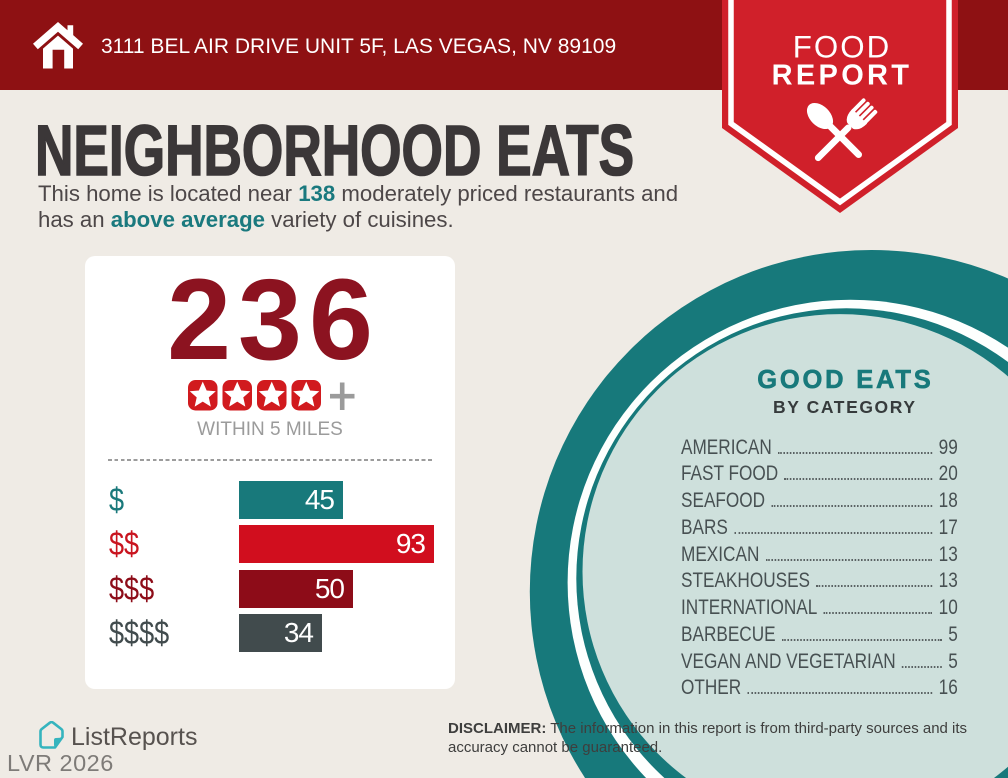 The image size is (1008, 778). Describe the element at coordinates (842, 47) in the screenshot. I see `svg-text: FOOD` at that location.